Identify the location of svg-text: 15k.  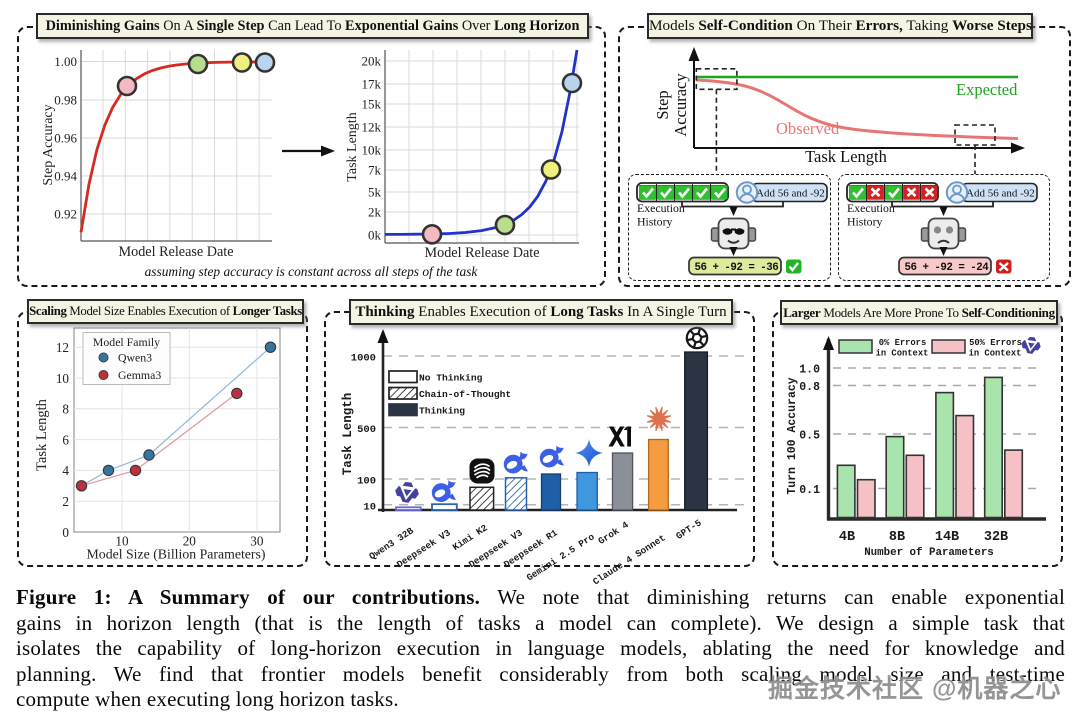
(372, 104).